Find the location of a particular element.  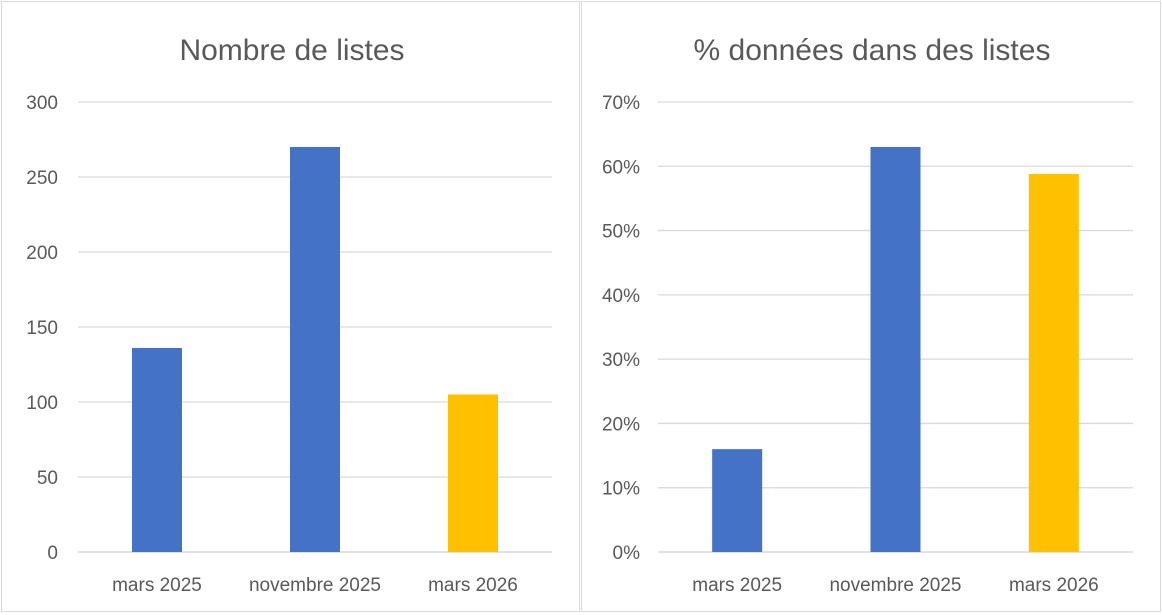

y-axis-ticks: 0 50 100 150 200 250 300 is located at coordinates (42, 328).